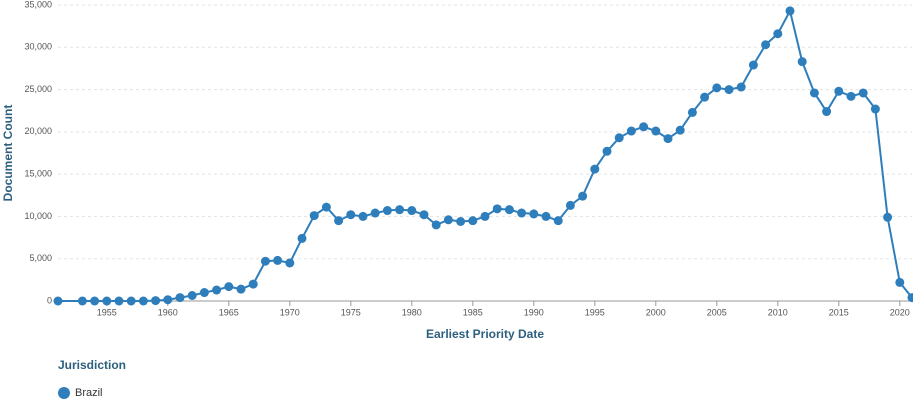 The height and width of the screenshot is (400, 913). Describe the element at coordinates (168, 312) in the screenshot. I see `x-tick-label: 1960` at that location.